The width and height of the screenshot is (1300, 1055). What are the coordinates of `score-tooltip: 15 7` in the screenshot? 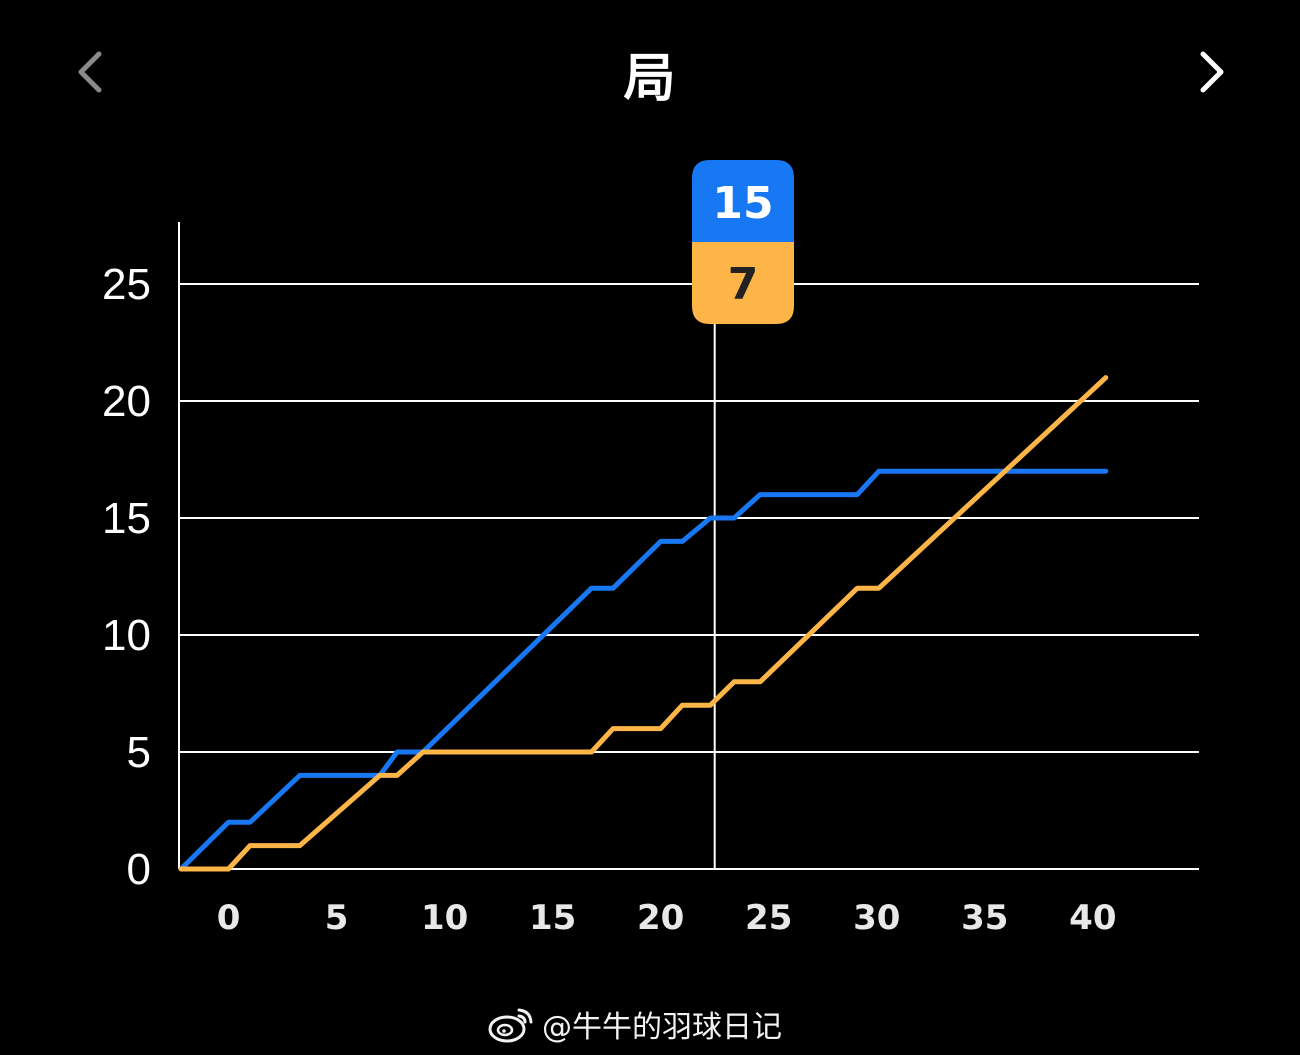 It's located at (743, 242).